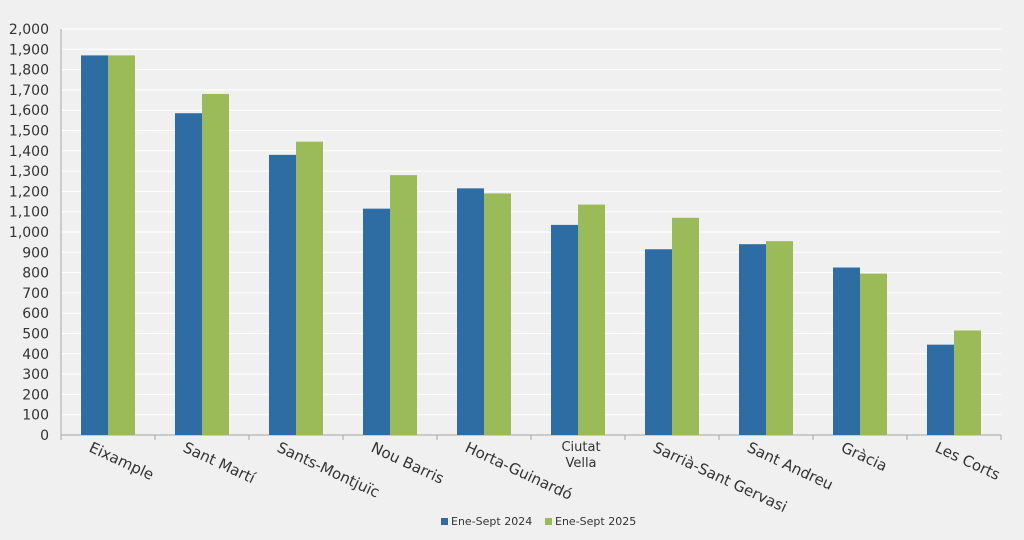 This screenshot has width=1024, height=540. I want to click on x-category-label: Nou Barris, so click(407, 462).